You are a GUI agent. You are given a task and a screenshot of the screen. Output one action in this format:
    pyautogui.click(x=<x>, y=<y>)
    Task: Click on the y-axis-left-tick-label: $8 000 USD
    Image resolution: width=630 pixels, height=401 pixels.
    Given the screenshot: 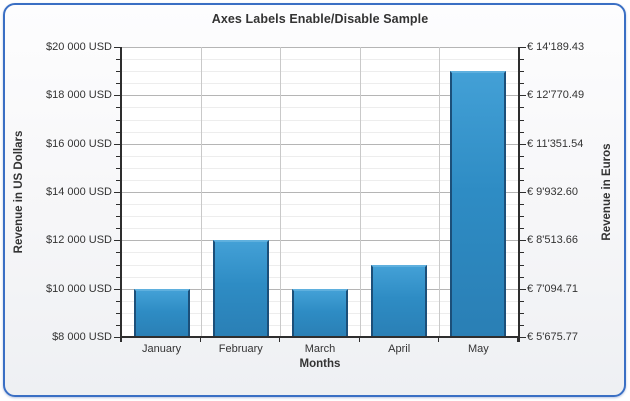 What is the action you would take?
    pyautogui.click(x=82, y=337)
    